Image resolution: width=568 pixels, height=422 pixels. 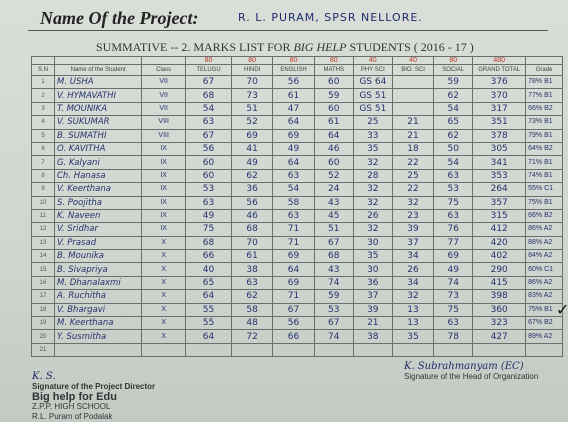 What do you see at coordinates (411, 47) in the screenshot?
I see `summative-suffix: STUDENTS ( 2016 - 17 )` at bounding box center [411, 47].